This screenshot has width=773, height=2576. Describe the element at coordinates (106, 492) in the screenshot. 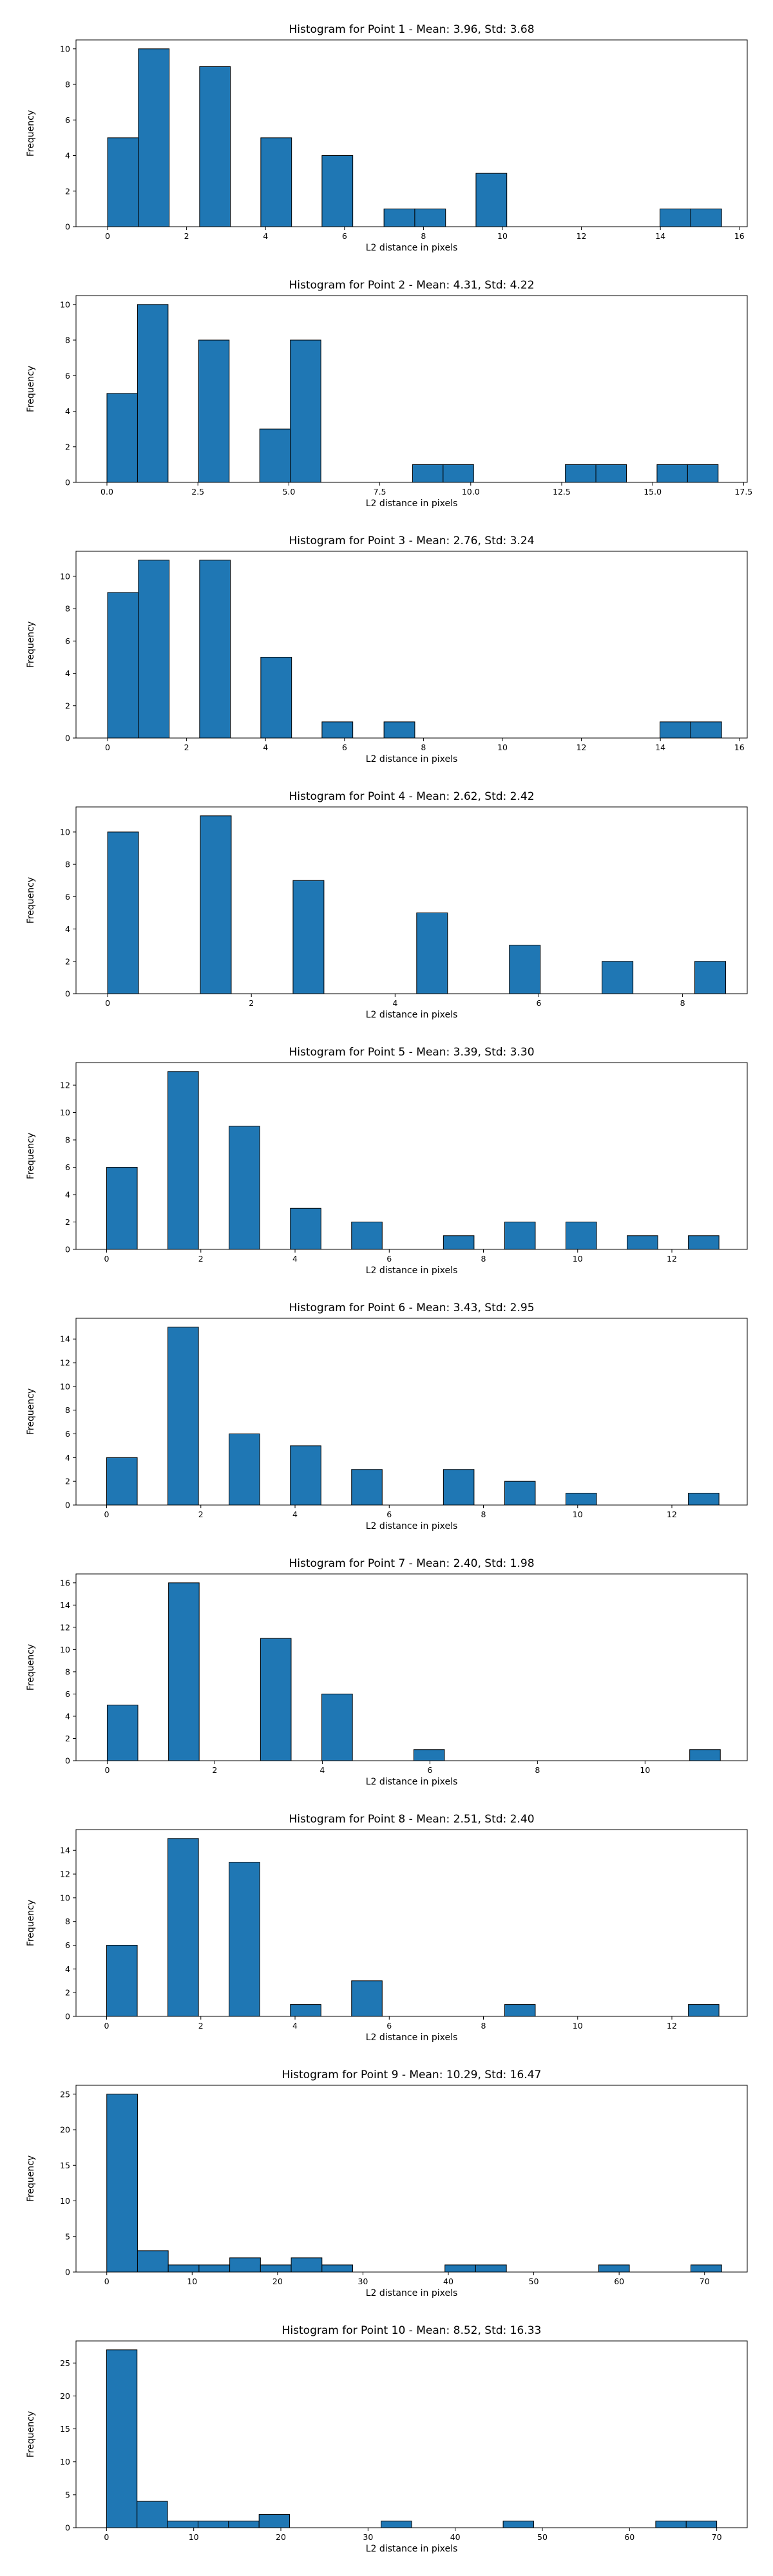

I see `x-tick-label: 0.0` at that location.